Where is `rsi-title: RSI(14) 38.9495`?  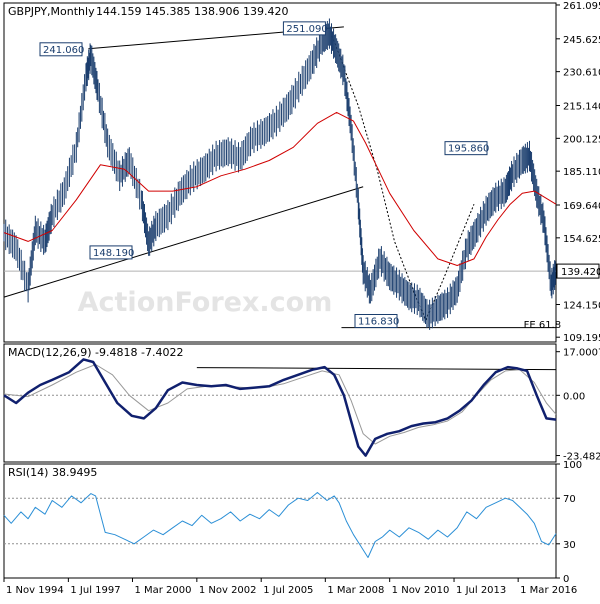
rsi-title: RSI(14) 38.9495 is located at coordinates (52, 472).